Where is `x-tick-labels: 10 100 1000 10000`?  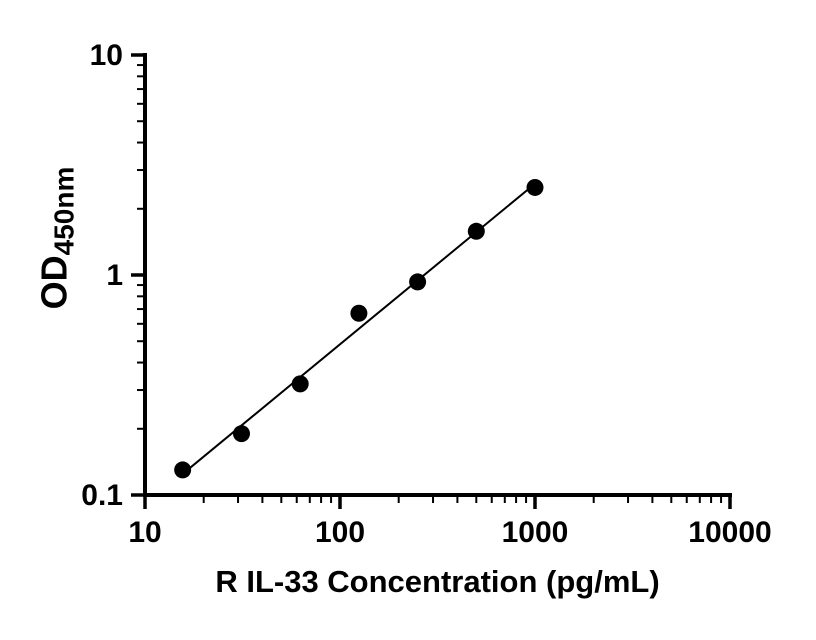
x-tick-labels: 10 100 1000 10000 is located at coordinates (449, 532).